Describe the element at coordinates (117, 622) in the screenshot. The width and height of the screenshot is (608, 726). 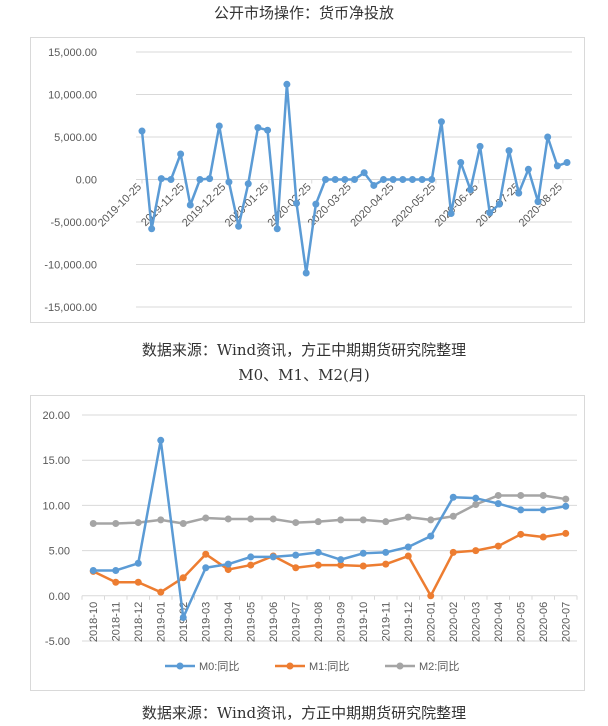
I see `x-tick-label: 2018-11` at that location.